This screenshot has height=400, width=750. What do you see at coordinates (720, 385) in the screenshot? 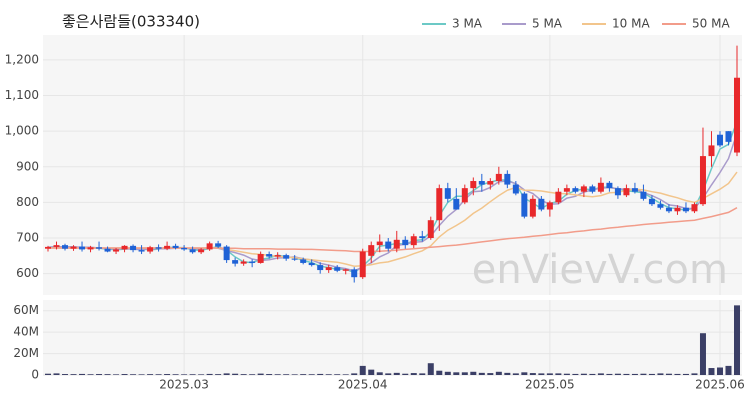
I see `x-tick-label: 2025.06` at bounding box center [720, 385].